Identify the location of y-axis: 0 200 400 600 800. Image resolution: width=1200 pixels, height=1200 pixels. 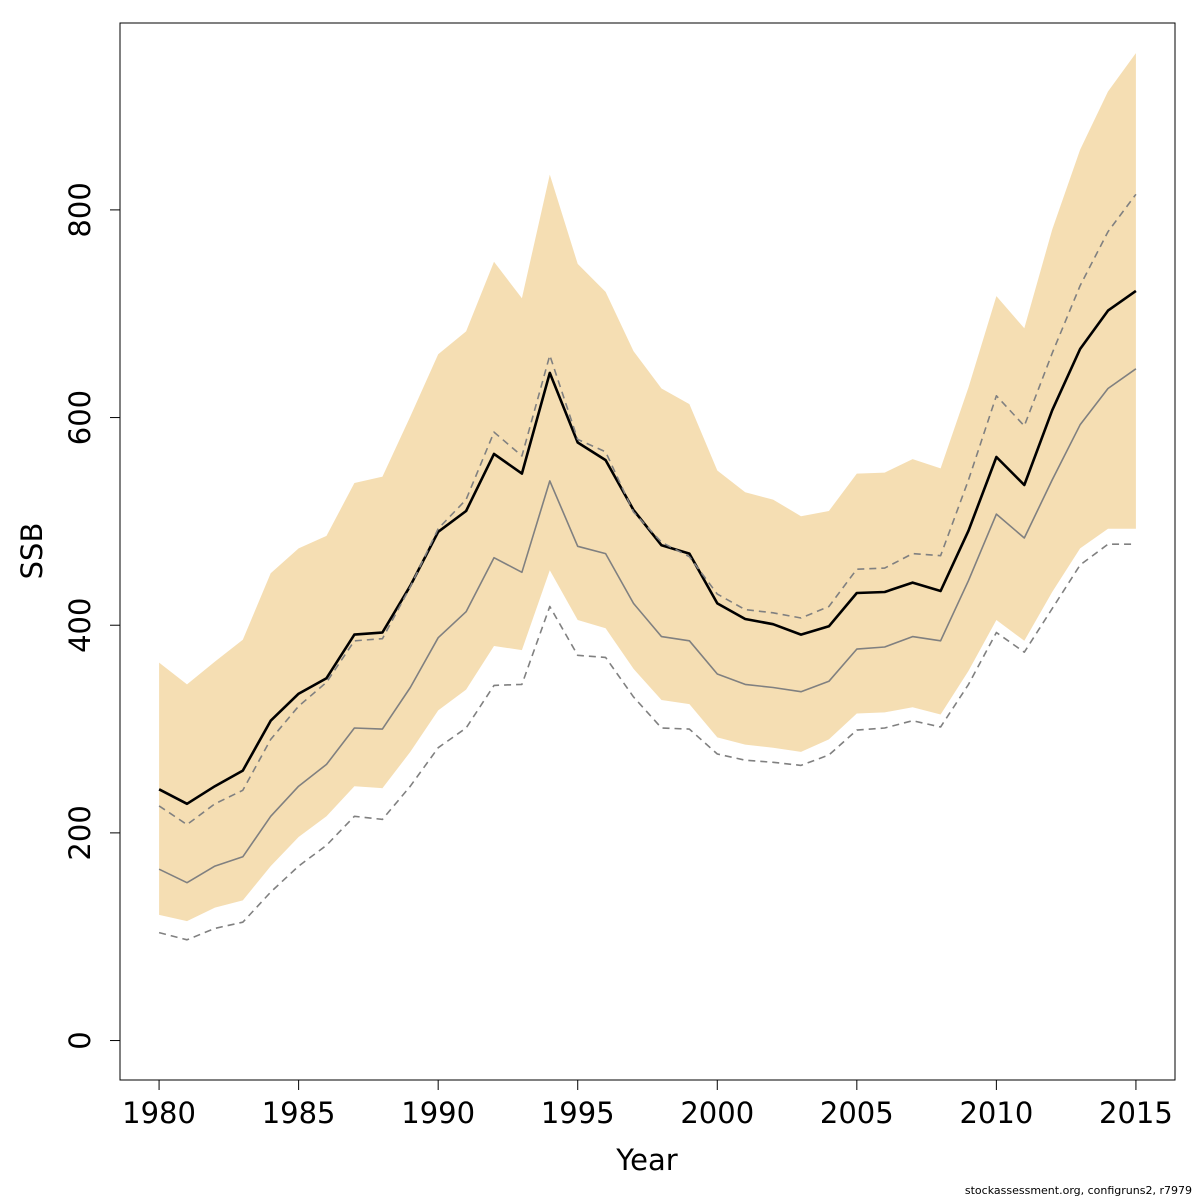
(92, 616).